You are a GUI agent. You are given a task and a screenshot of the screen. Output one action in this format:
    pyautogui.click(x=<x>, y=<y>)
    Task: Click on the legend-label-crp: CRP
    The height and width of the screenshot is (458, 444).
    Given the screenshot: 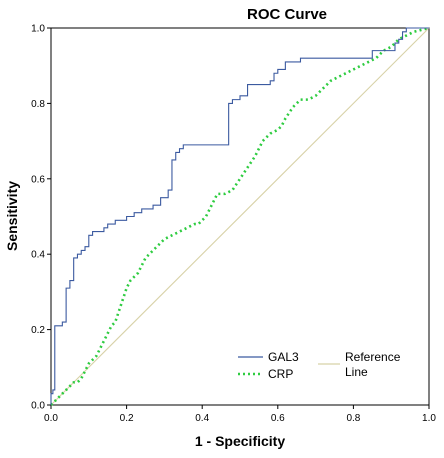 What is the action you would take?
    pyautogui.click(x=280, y=374)
    